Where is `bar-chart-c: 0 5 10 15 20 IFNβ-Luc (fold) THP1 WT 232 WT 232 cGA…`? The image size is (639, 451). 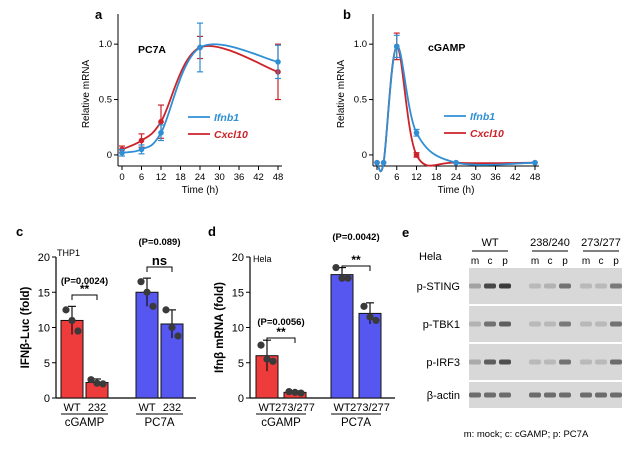 bar-chart-c: 0 5 10 15 20 IFNβ-Luc (fold) THP1 WT 232 WT 232 cGA… is located at coordinates (108, 333).